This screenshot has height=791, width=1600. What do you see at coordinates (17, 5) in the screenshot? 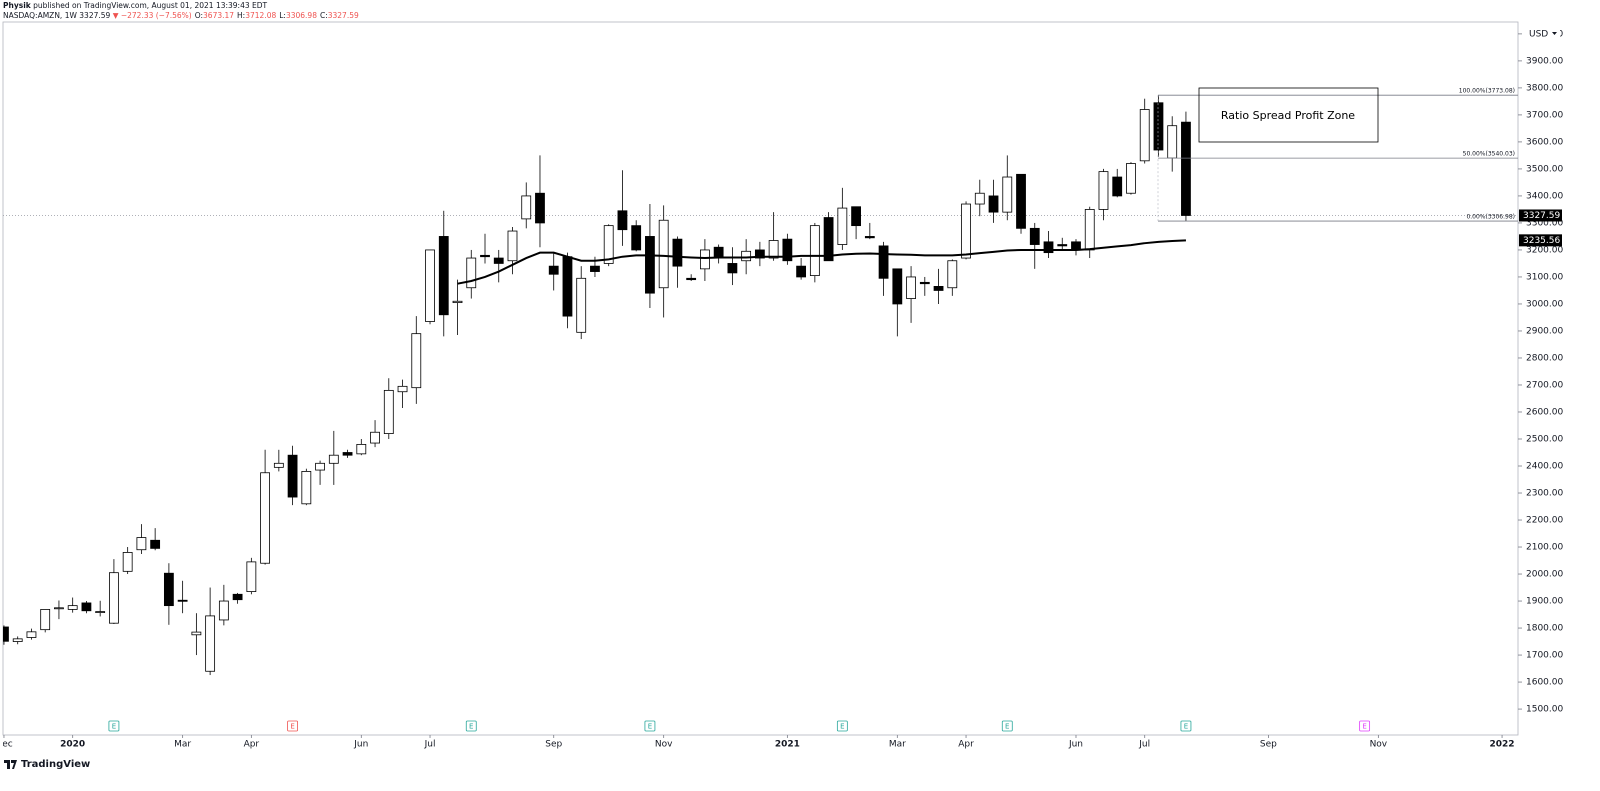
I see `publisher: Physik` at bounding box center [17, 5].